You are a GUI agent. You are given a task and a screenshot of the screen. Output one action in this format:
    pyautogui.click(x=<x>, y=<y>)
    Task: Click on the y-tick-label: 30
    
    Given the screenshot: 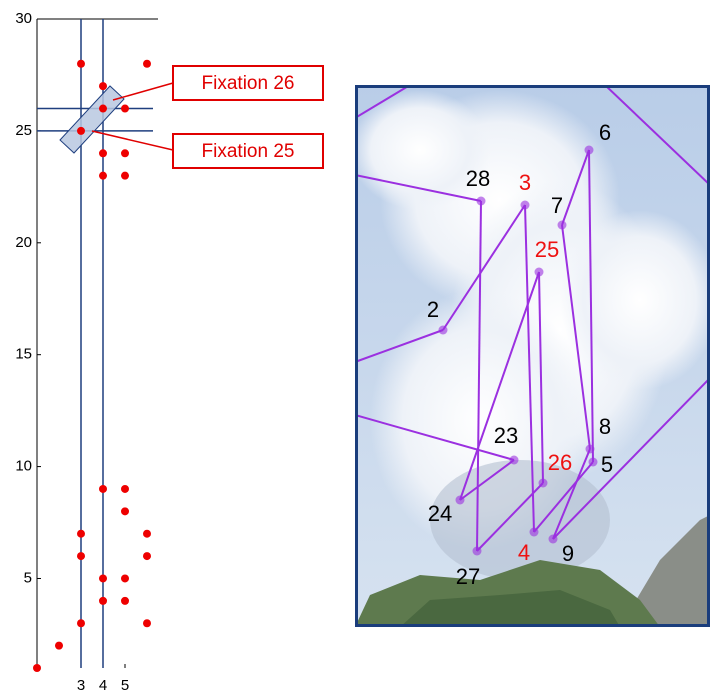 What is the action you would take?
    pyautogui.click(x=23, y=18)
    